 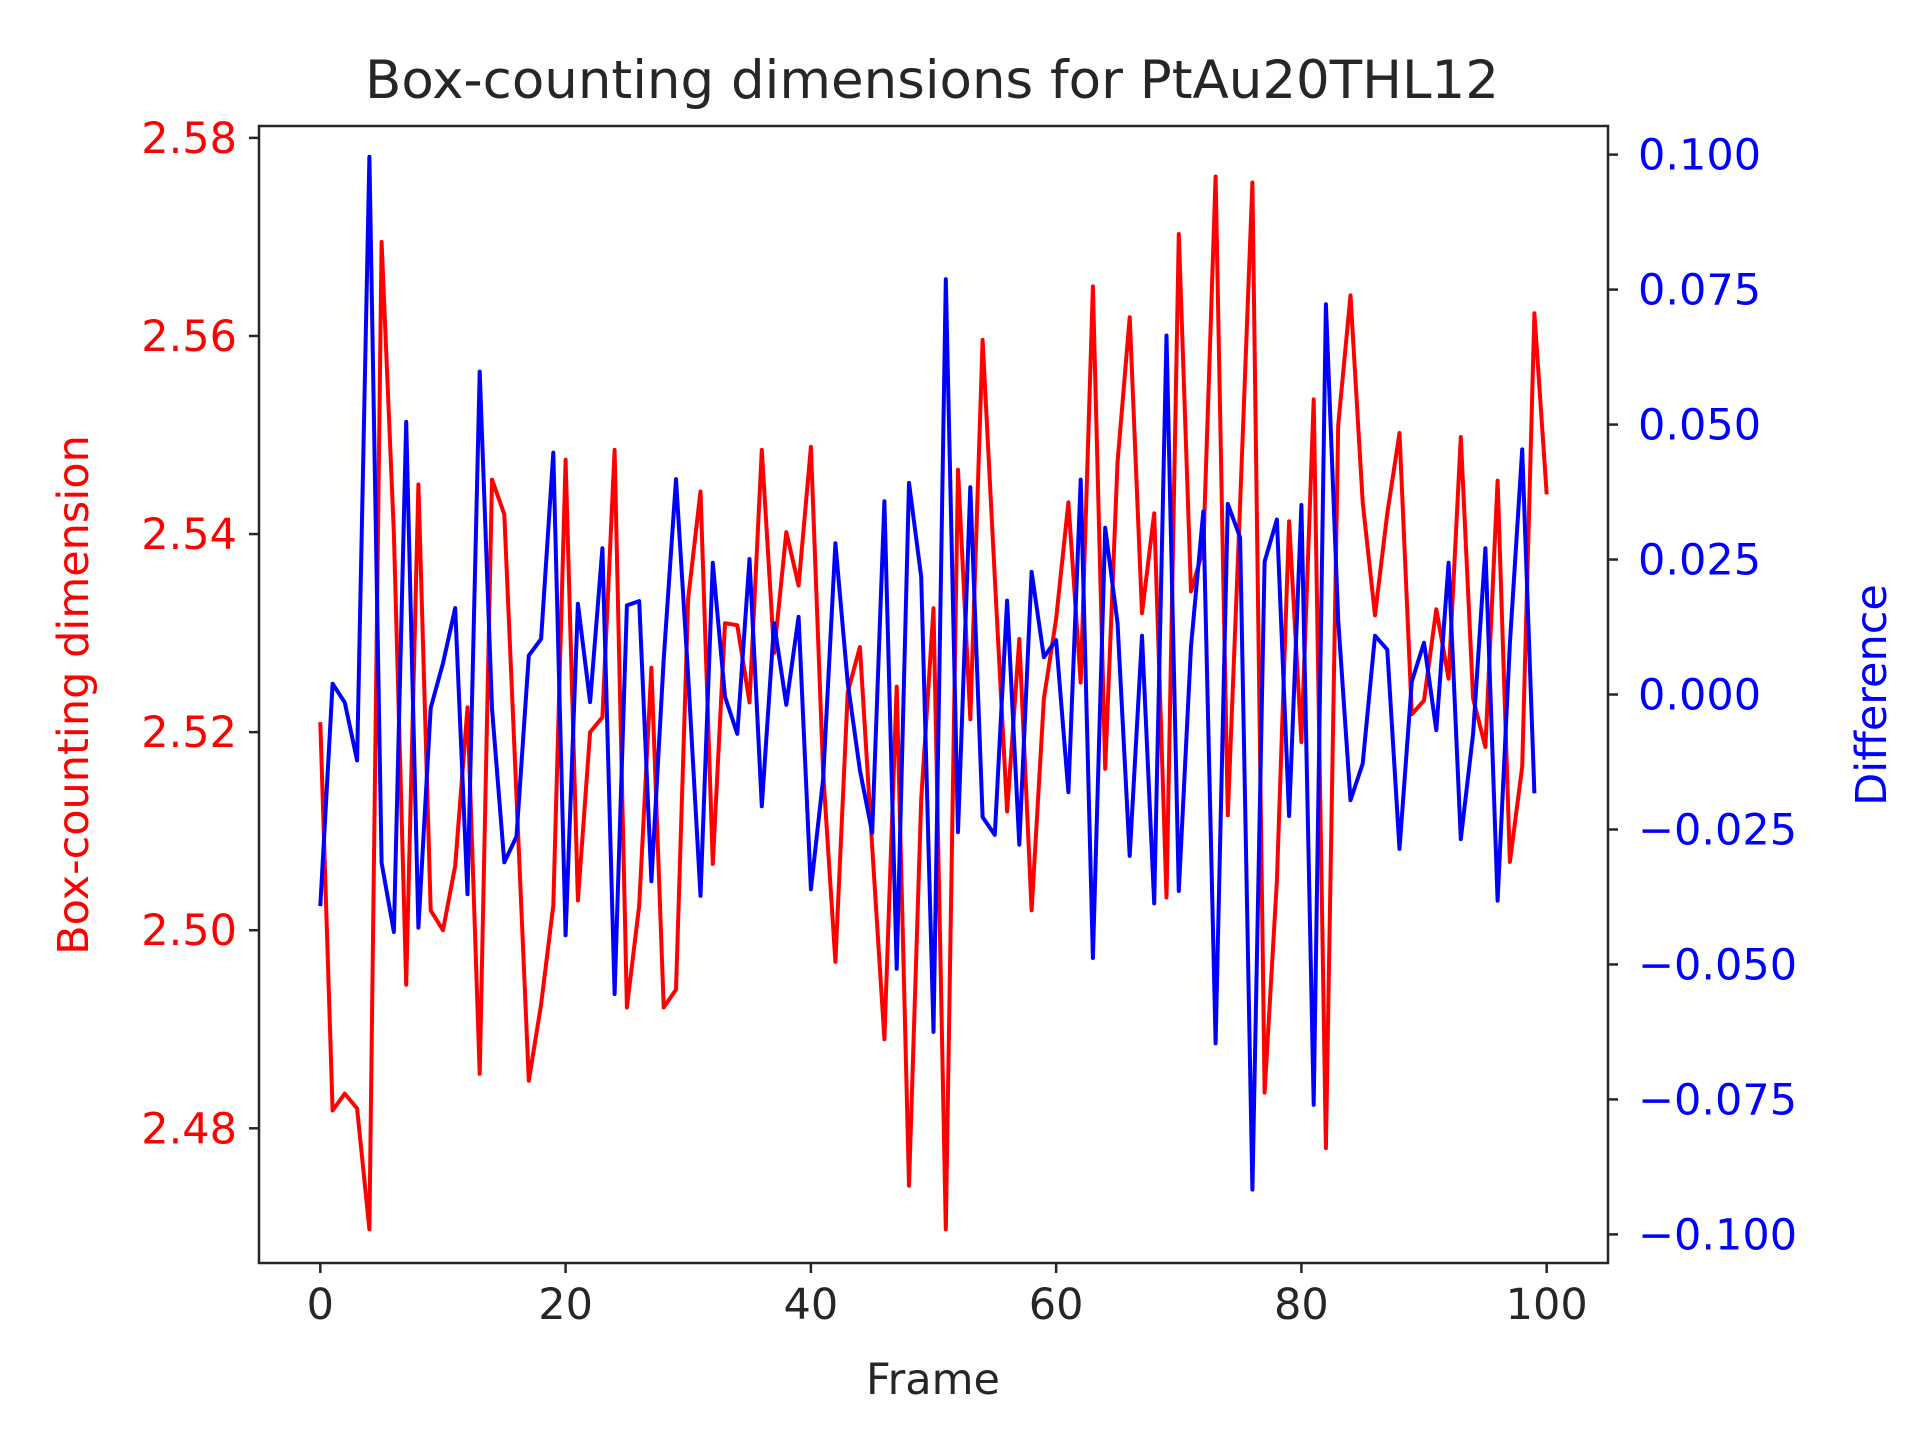 What do you see at coordinates (189, 337) in the screenshot?
I see `y-left-tick-label: 2.56` at bounding box center [189, 337].